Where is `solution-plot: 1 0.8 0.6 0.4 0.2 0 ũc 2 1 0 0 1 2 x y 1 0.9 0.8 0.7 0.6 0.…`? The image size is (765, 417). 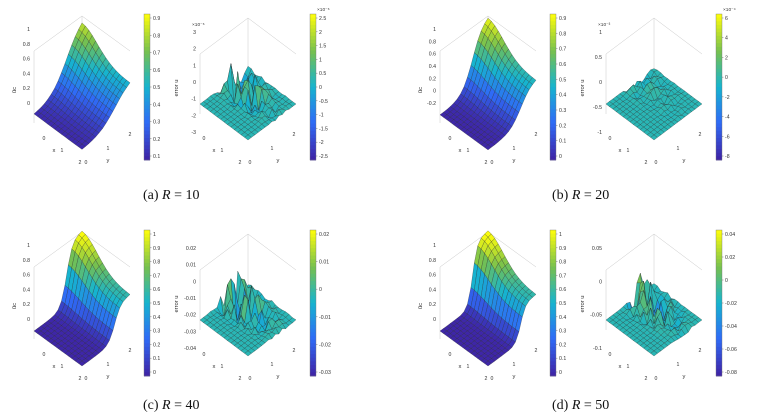
solution-plot: 1 0.8 0.6 0.4 0.2 0 ũc 2 1 0 0 1 2 x y 1 0.9 0.8 0.7 0.6 0.… is located at coordinates (492, 305).